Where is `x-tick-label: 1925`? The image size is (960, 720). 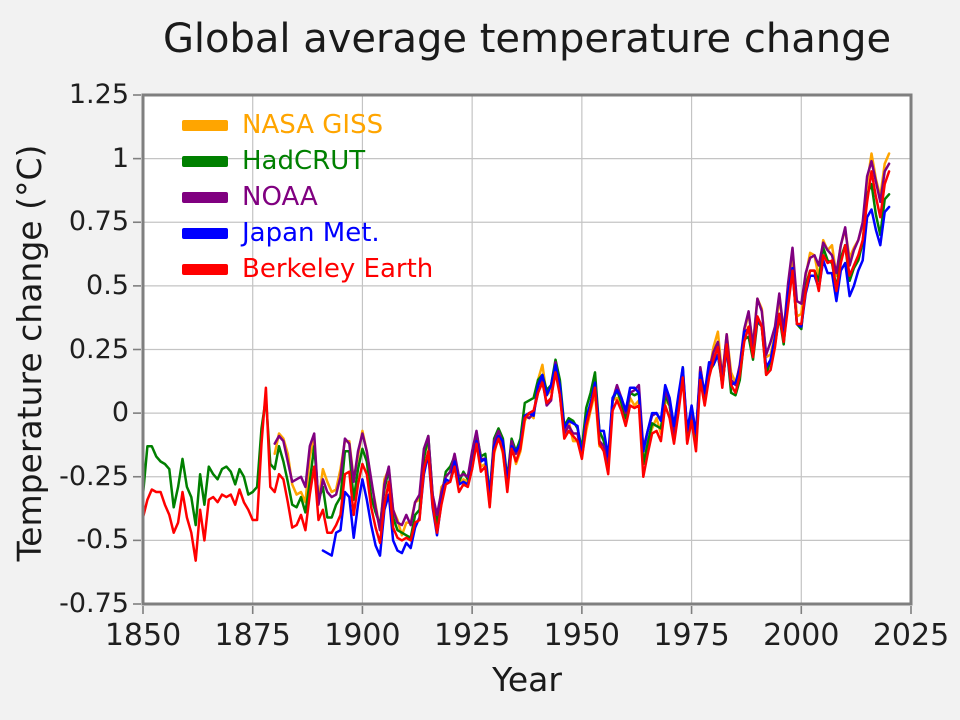
x-tick-label: 1925 is located at coordinates (472, 635).